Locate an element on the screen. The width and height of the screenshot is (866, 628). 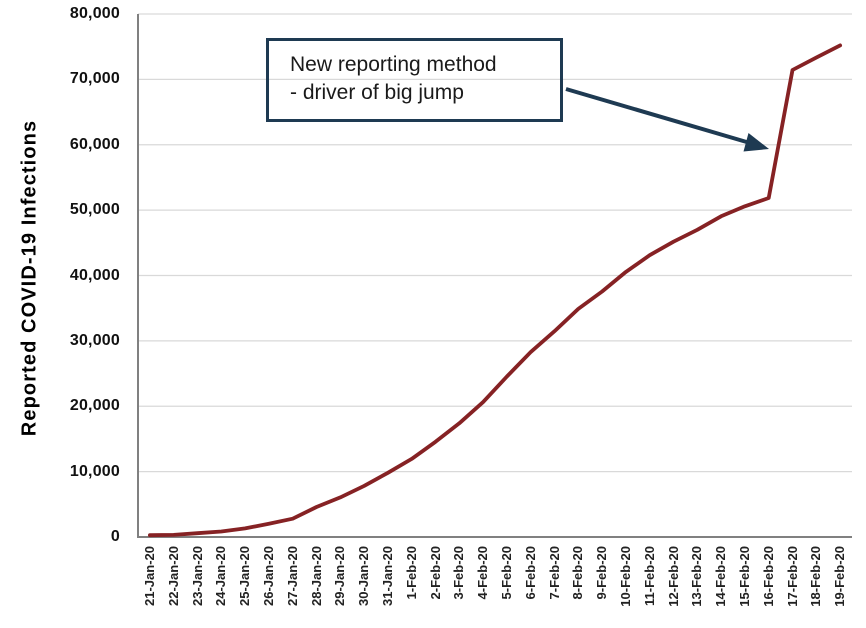
x-tick-label: 21-Jan-20 is located at coordinates (149, 576).